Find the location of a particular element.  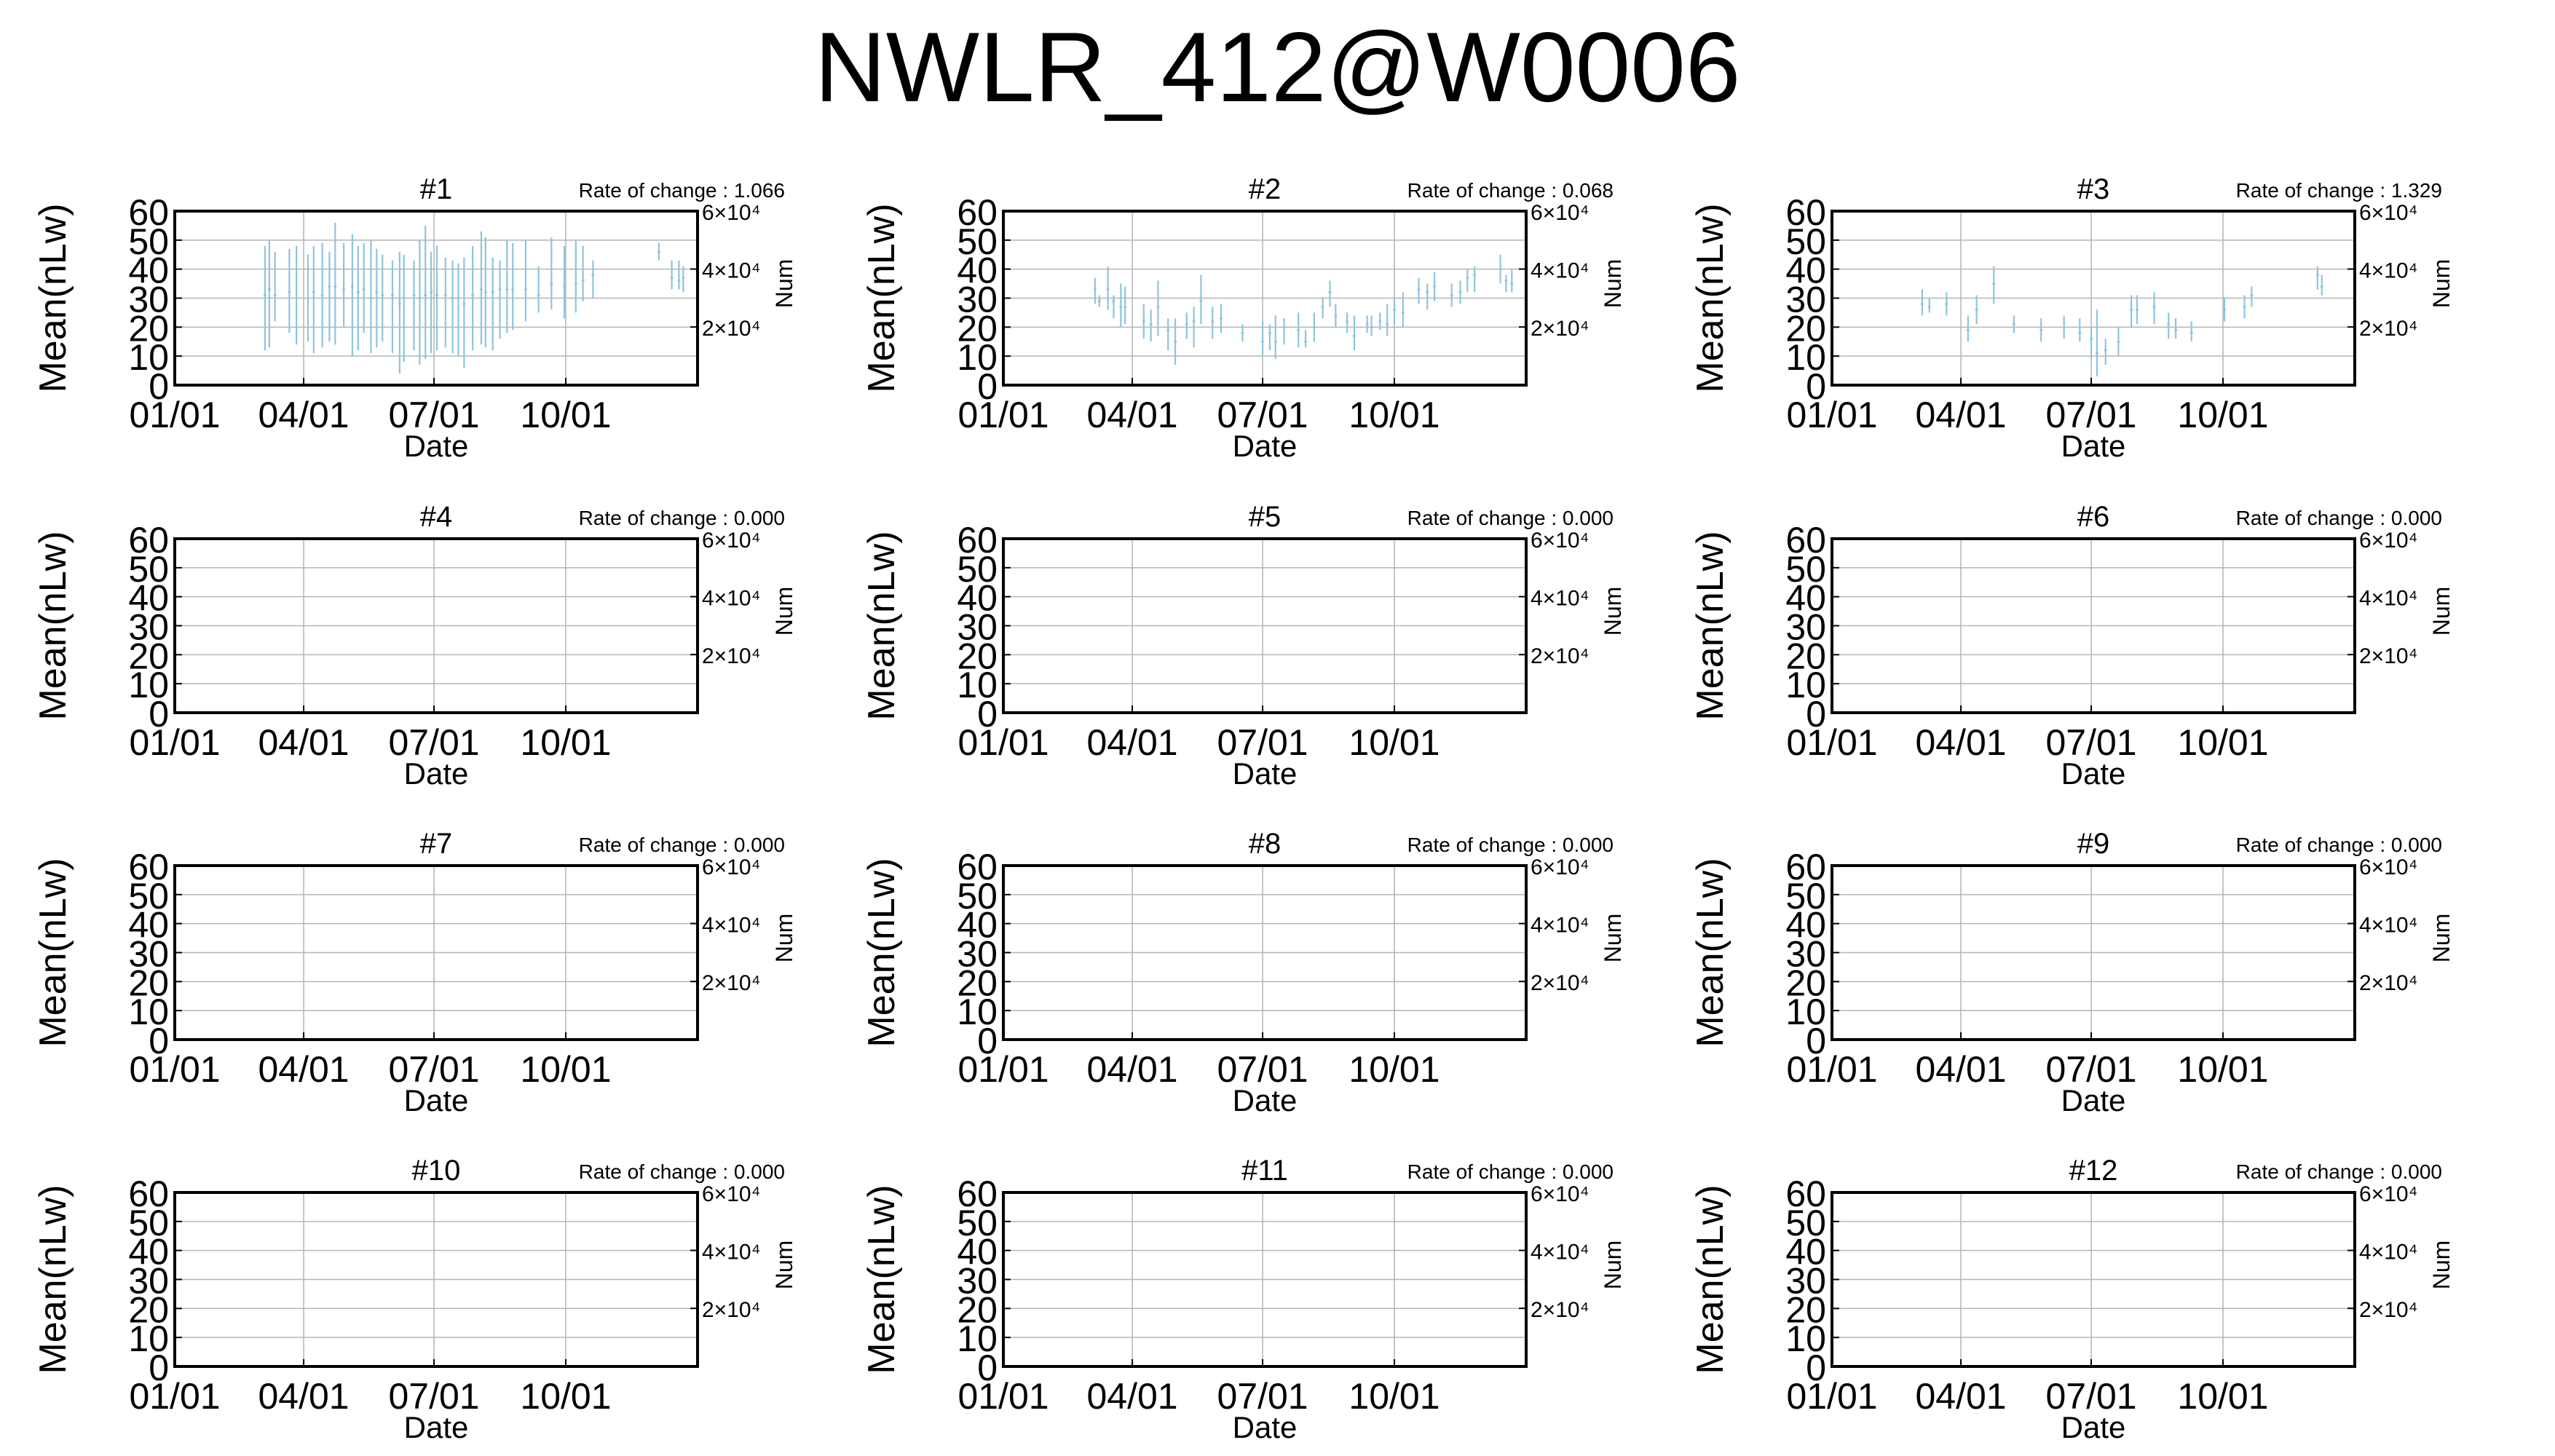

page-title: NWLR_412@W0006 is located at coordinates (1277, 67).